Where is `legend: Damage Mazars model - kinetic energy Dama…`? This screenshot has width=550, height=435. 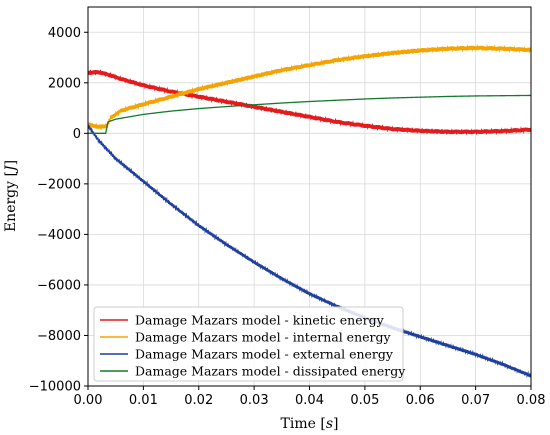
legend: Damage Mazars model - kinetic energy Dama… is located at coordinates (249, 344).